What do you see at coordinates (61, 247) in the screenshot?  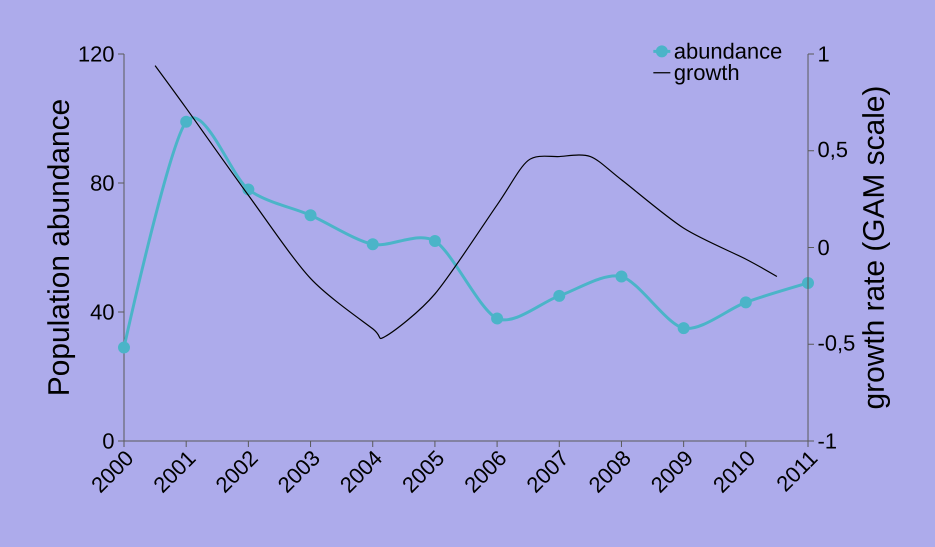 I see `y-axis-title: Population abundance` at bounding box center [61, 247].